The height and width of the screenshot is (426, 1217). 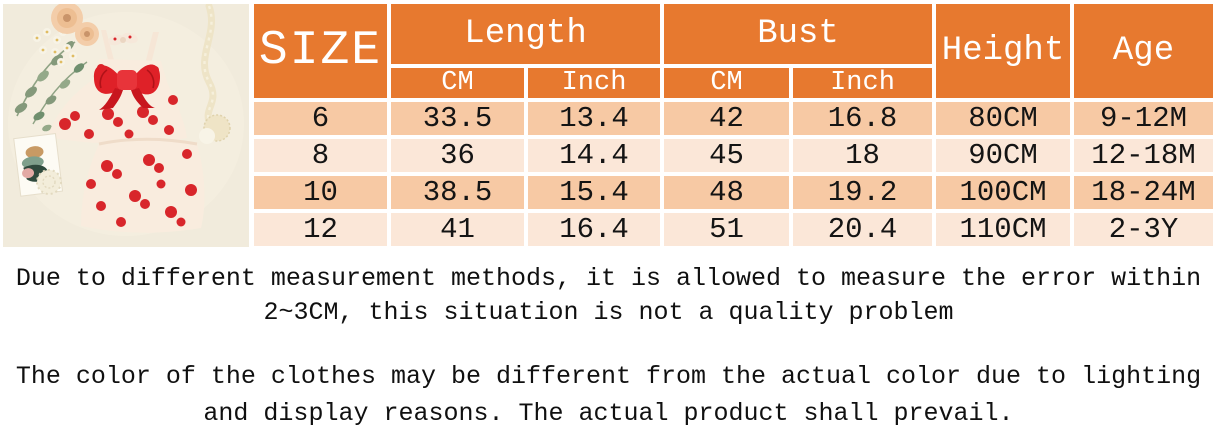 What do you see at coordinates (457, 118) in the screenshot?
I see `cell-length-cm: 33.5` at bounding box center [457, 118].